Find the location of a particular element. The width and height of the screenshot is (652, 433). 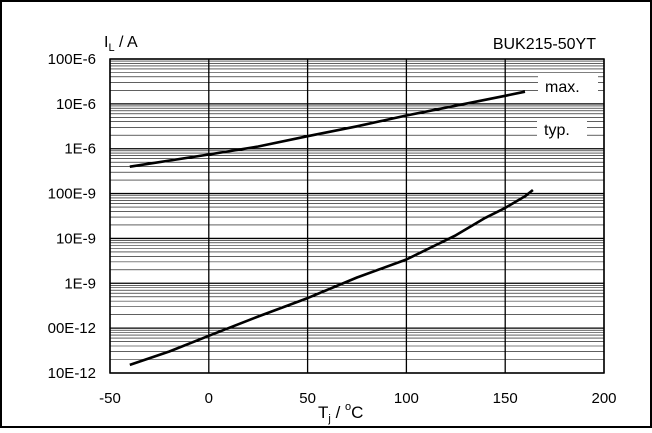

x-tick-label: 150 is located at coordinates (505, 398).